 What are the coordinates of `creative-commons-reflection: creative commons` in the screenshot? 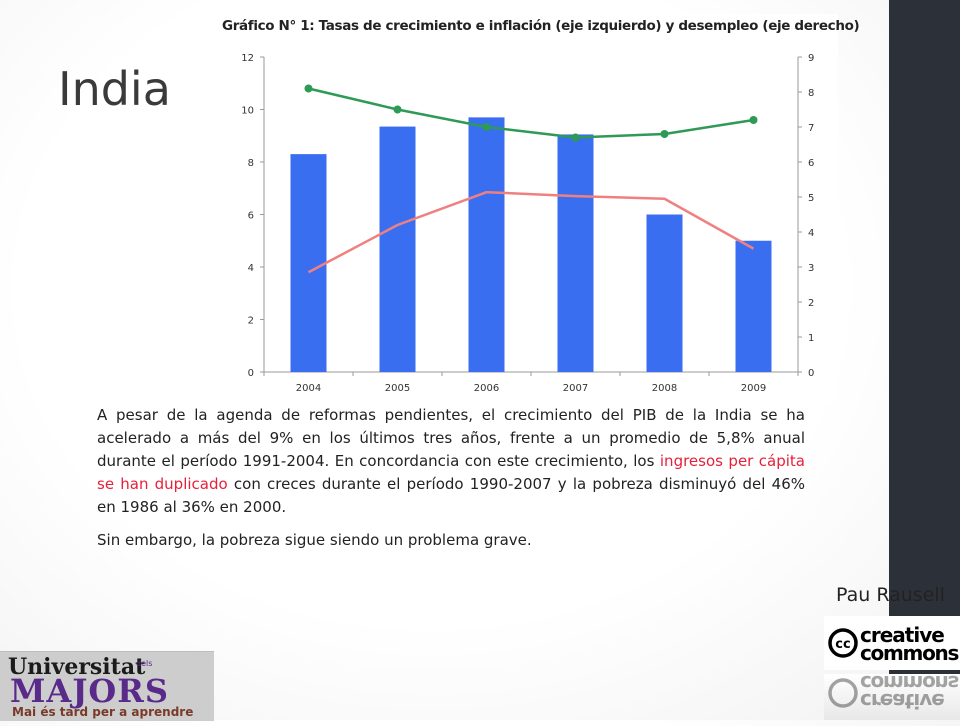 It's located at (892, 697).